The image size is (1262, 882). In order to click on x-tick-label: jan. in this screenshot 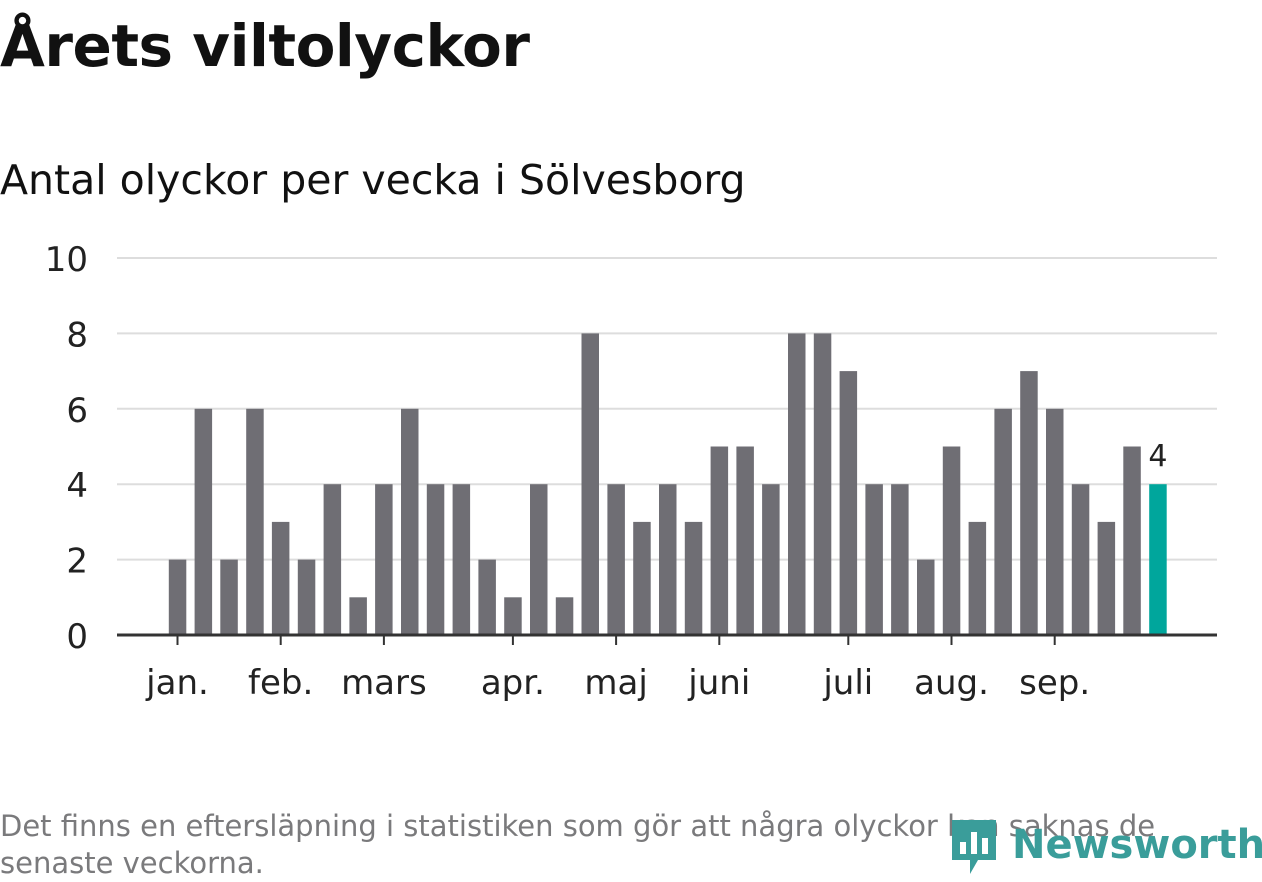, I will do `click(177, 683)`.